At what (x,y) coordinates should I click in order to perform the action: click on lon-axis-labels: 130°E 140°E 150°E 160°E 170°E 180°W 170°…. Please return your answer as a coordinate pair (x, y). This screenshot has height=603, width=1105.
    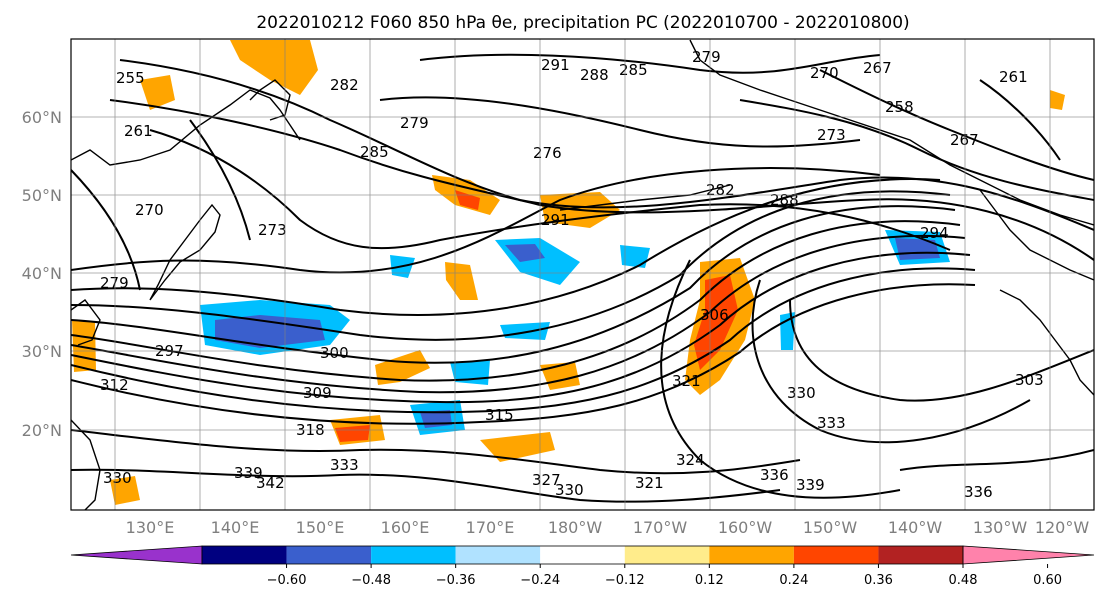
    Looking at the image, I should click on (608, 527).